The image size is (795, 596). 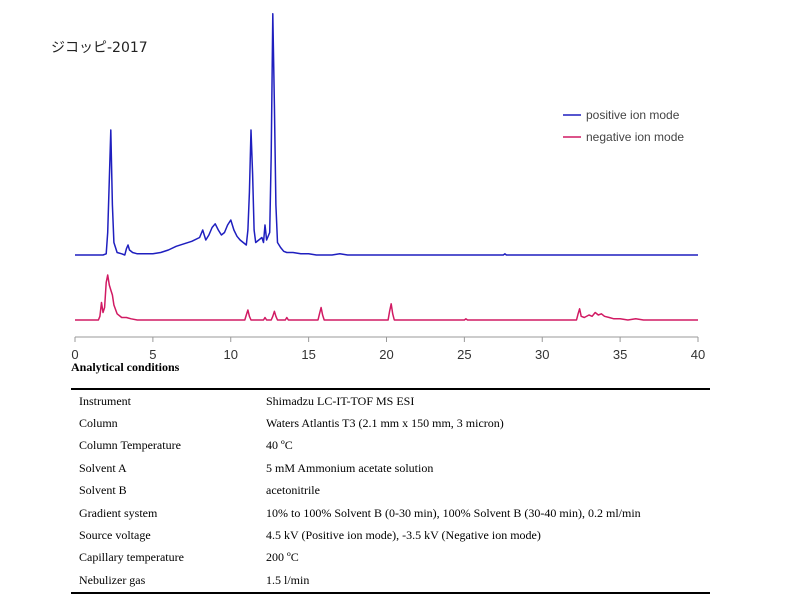 What do you see at coordinates (340, 400) in the screenshot?
I see `condition-value: Shimadzu LC-IT-TOF MS ESI` at bounding box center [340, 400].